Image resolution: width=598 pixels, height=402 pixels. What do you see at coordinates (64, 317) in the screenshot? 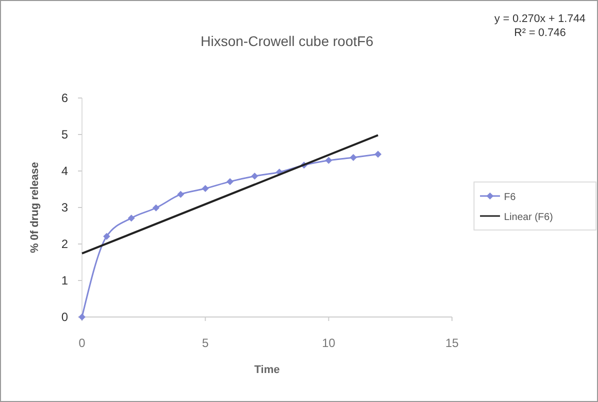
I see `y-tick-label: 0` at bounding box center [64, 317].